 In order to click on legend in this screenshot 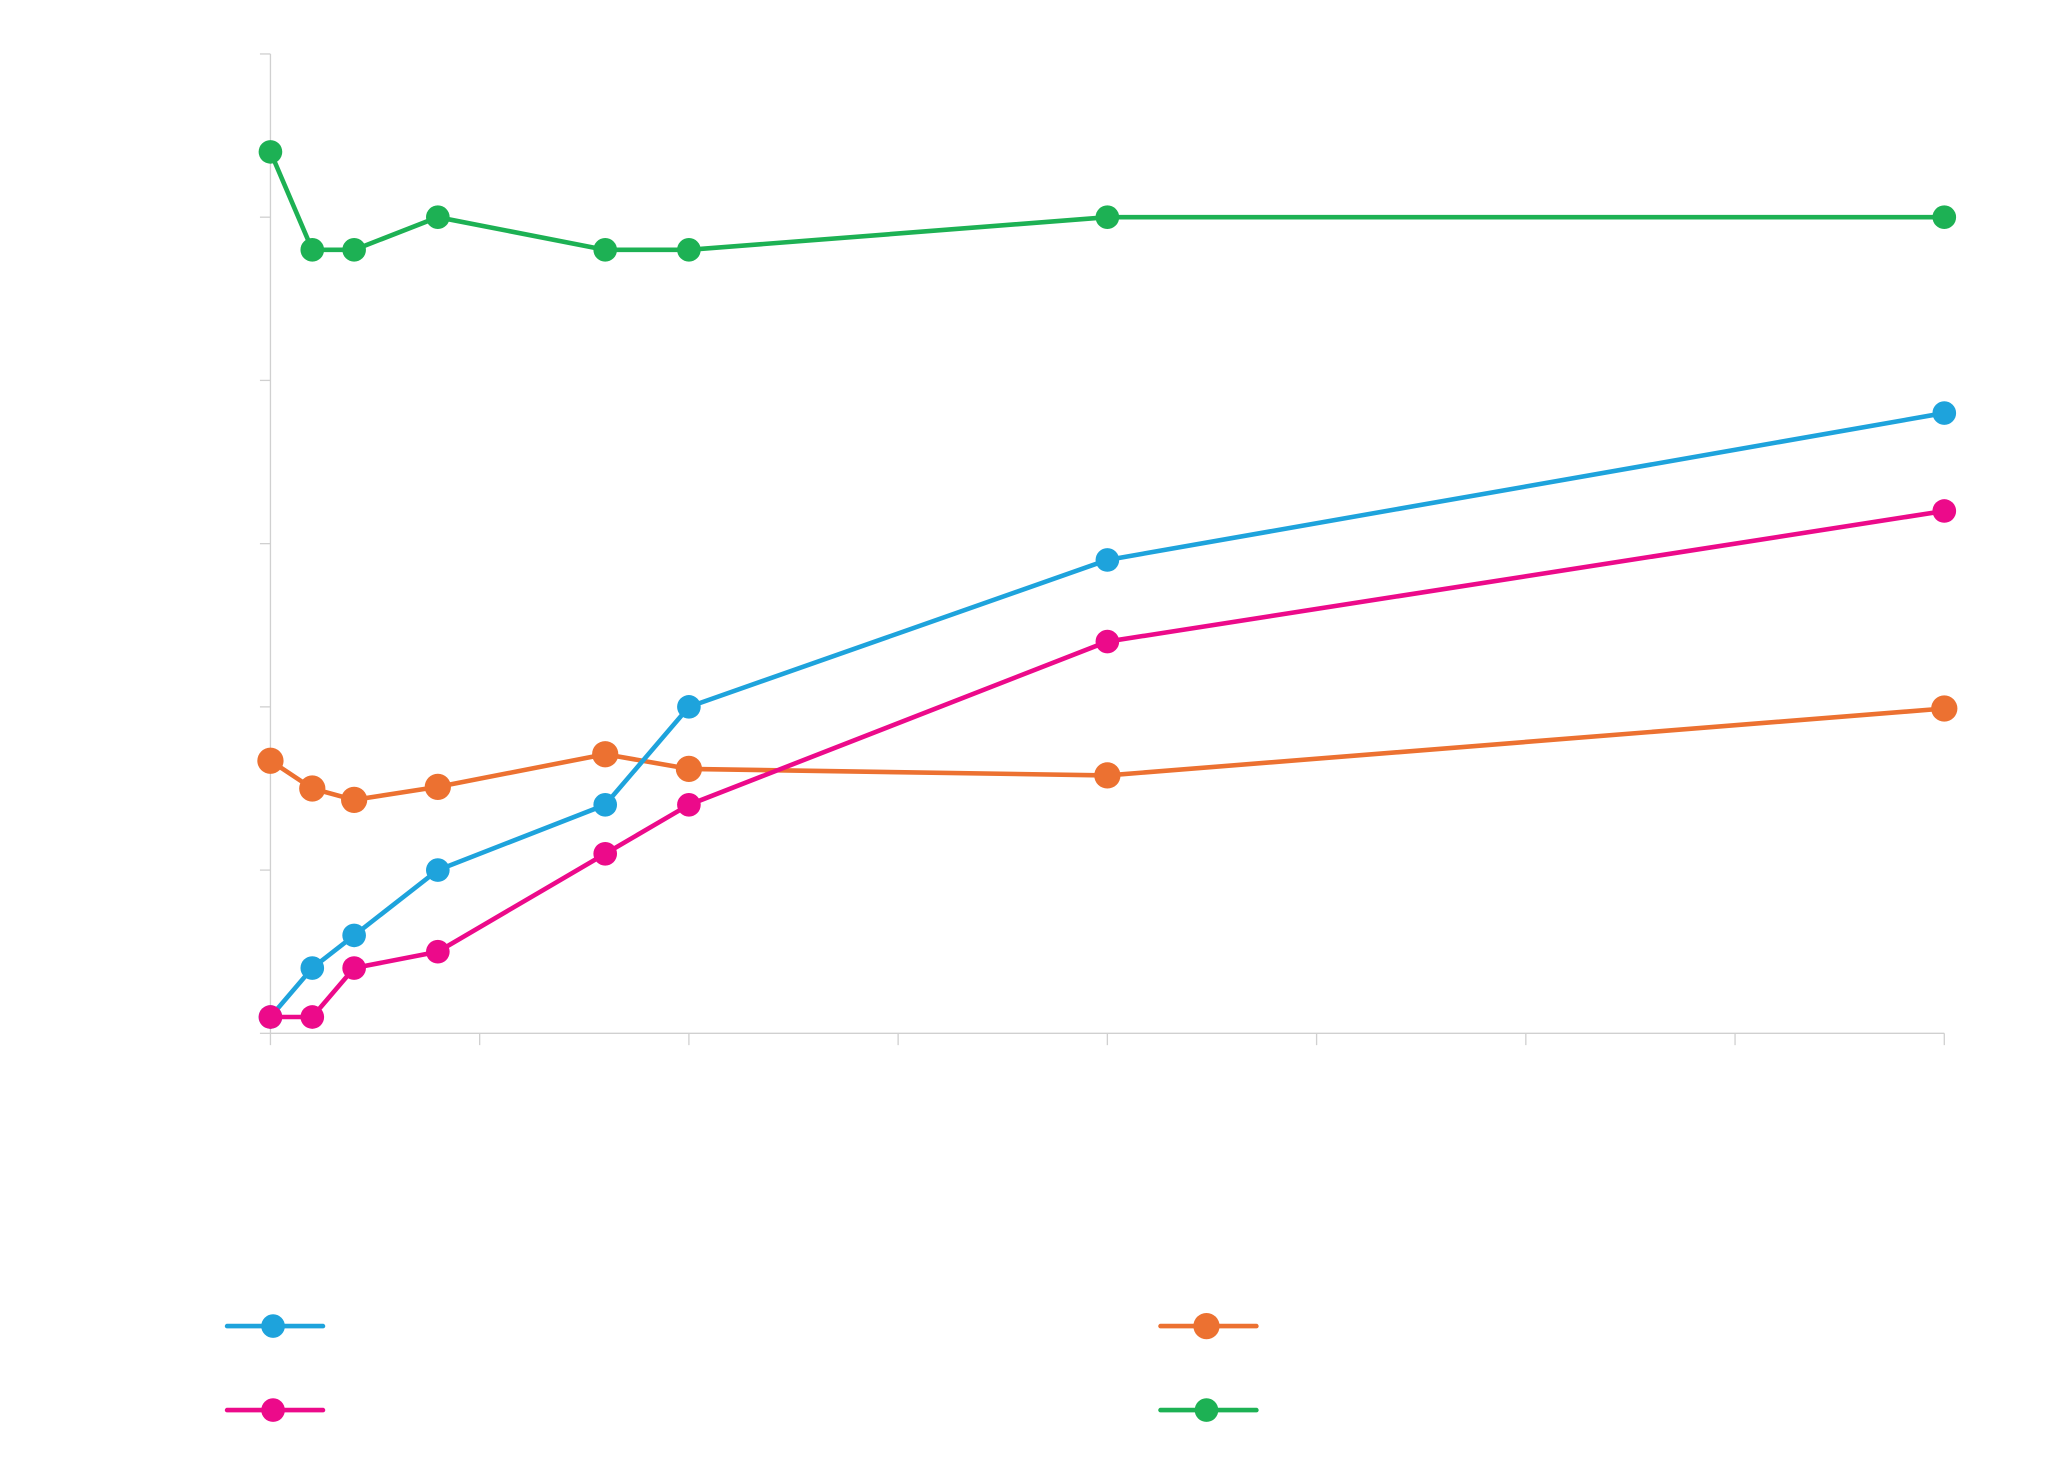, I will do `click(741, 1367)`.